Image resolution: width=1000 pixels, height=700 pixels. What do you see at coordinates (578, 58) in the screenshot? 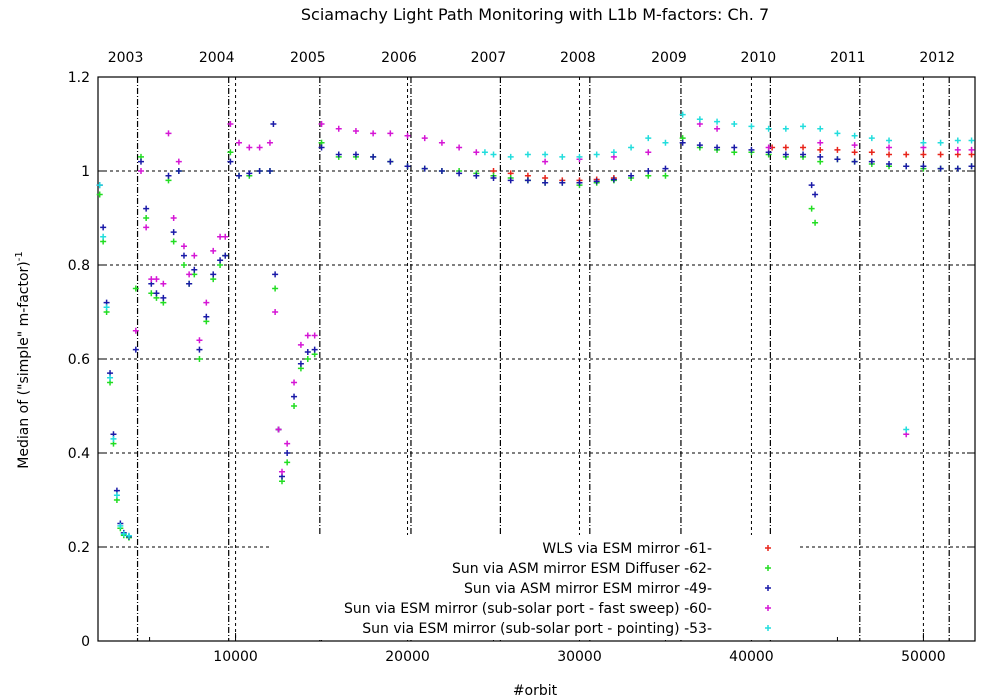
I see `year-tick-label: 2008` at bounding box center [578, 58].